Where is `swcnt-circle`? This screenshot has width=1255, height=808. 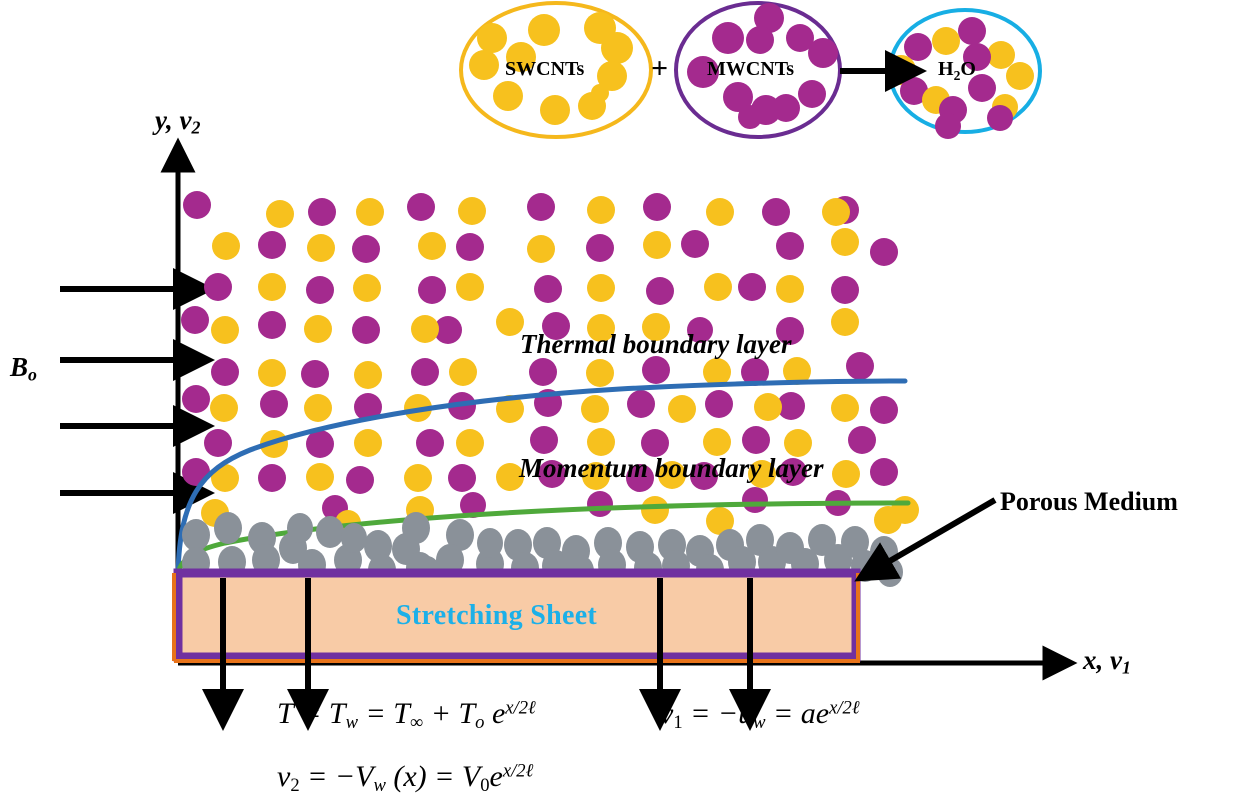
swcnt-circle is located at coordinates (556, 70).